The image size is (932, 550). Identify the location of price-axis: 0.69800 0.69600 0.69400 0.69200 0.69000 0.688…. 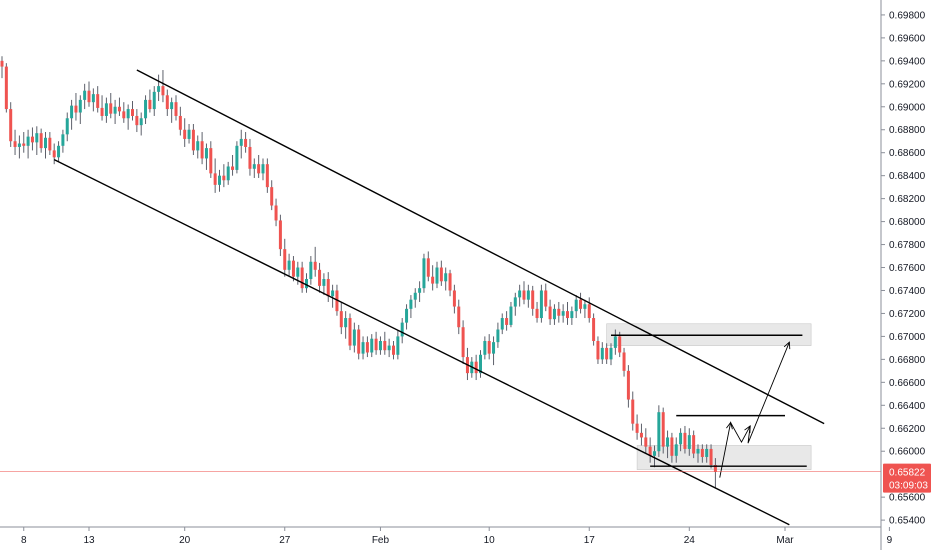
(903, 275).